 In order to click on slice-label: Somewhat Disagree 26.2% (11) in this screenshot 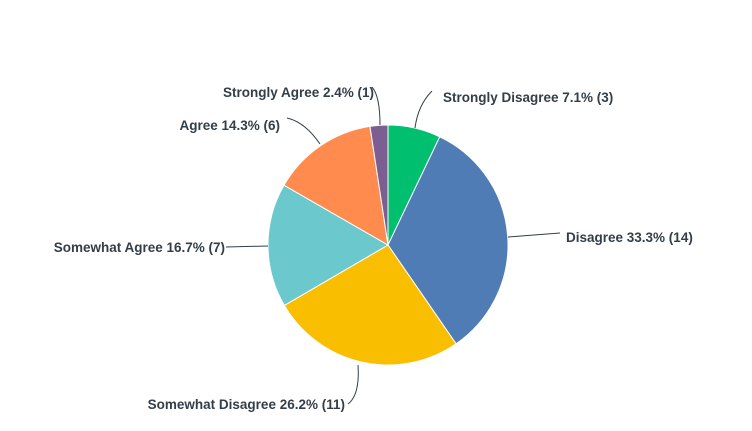, I will do `click(246, 404)`.